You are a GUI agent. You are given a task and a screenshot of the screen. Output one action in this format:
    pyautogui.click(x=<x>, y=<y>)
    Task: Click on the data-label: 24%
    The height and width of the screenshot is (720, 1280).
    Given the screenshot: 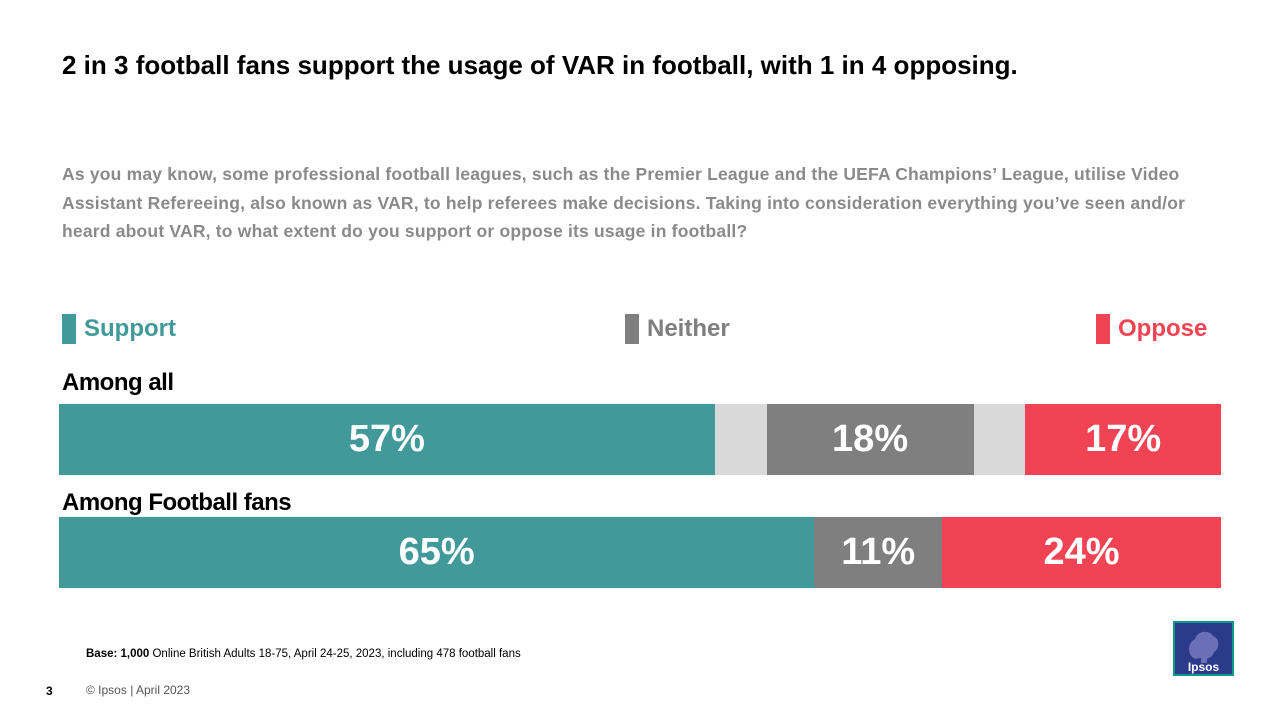 What is the action you would take?
    pyautogui.click(x=1081, y=552)
    